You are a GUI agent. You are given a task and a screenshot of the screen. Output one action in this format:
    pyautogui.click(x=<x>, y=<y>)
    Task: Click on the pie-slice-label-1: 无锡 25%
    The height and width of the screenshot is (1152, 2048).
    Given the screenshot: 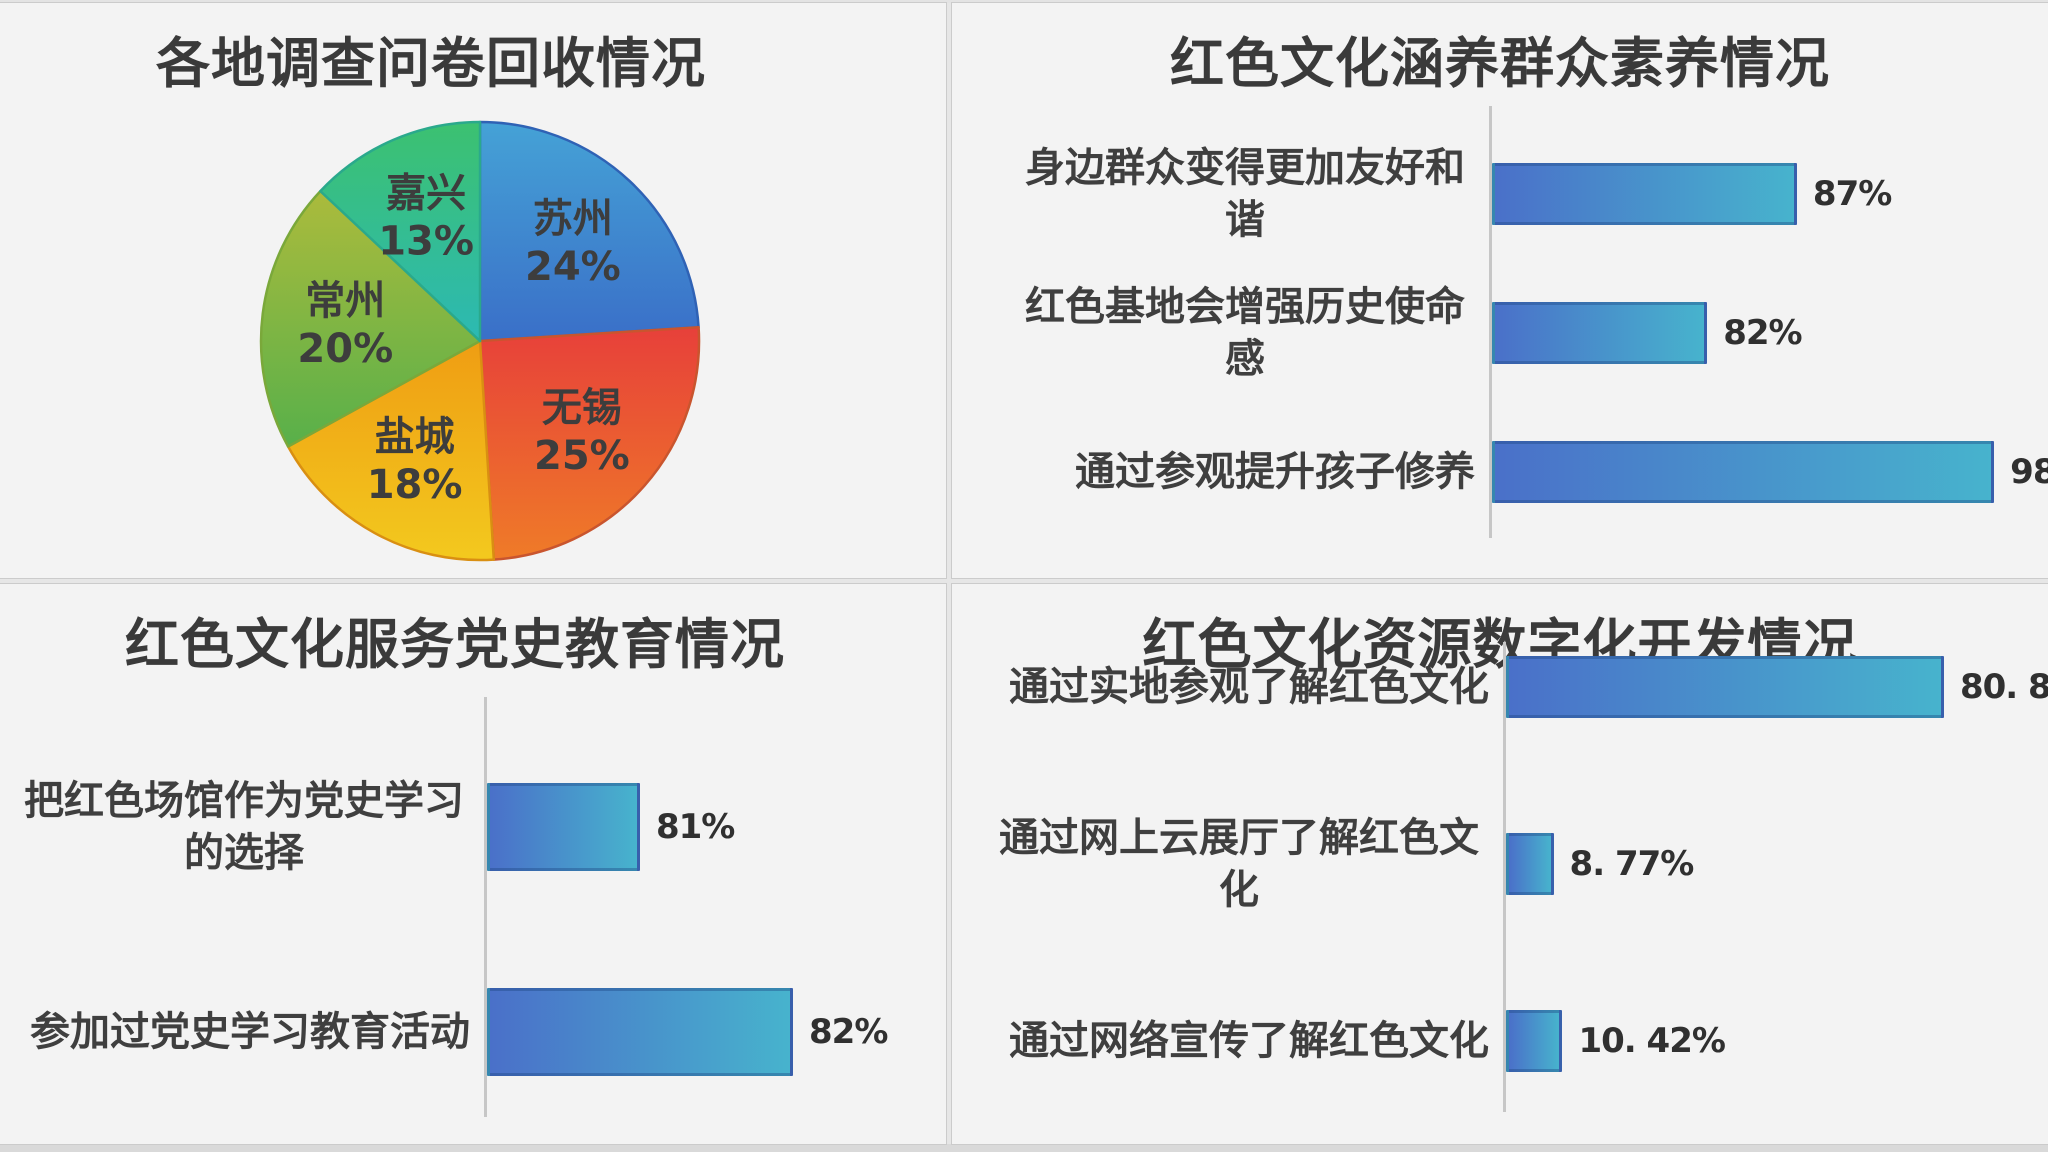 What is the action you would take?
    pyautogui.click(x=582, y=432)
    